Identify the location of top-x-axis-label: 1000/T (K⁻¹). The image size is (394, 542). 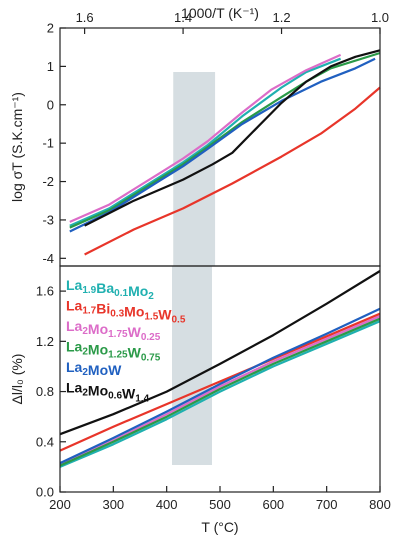
(220, 13).